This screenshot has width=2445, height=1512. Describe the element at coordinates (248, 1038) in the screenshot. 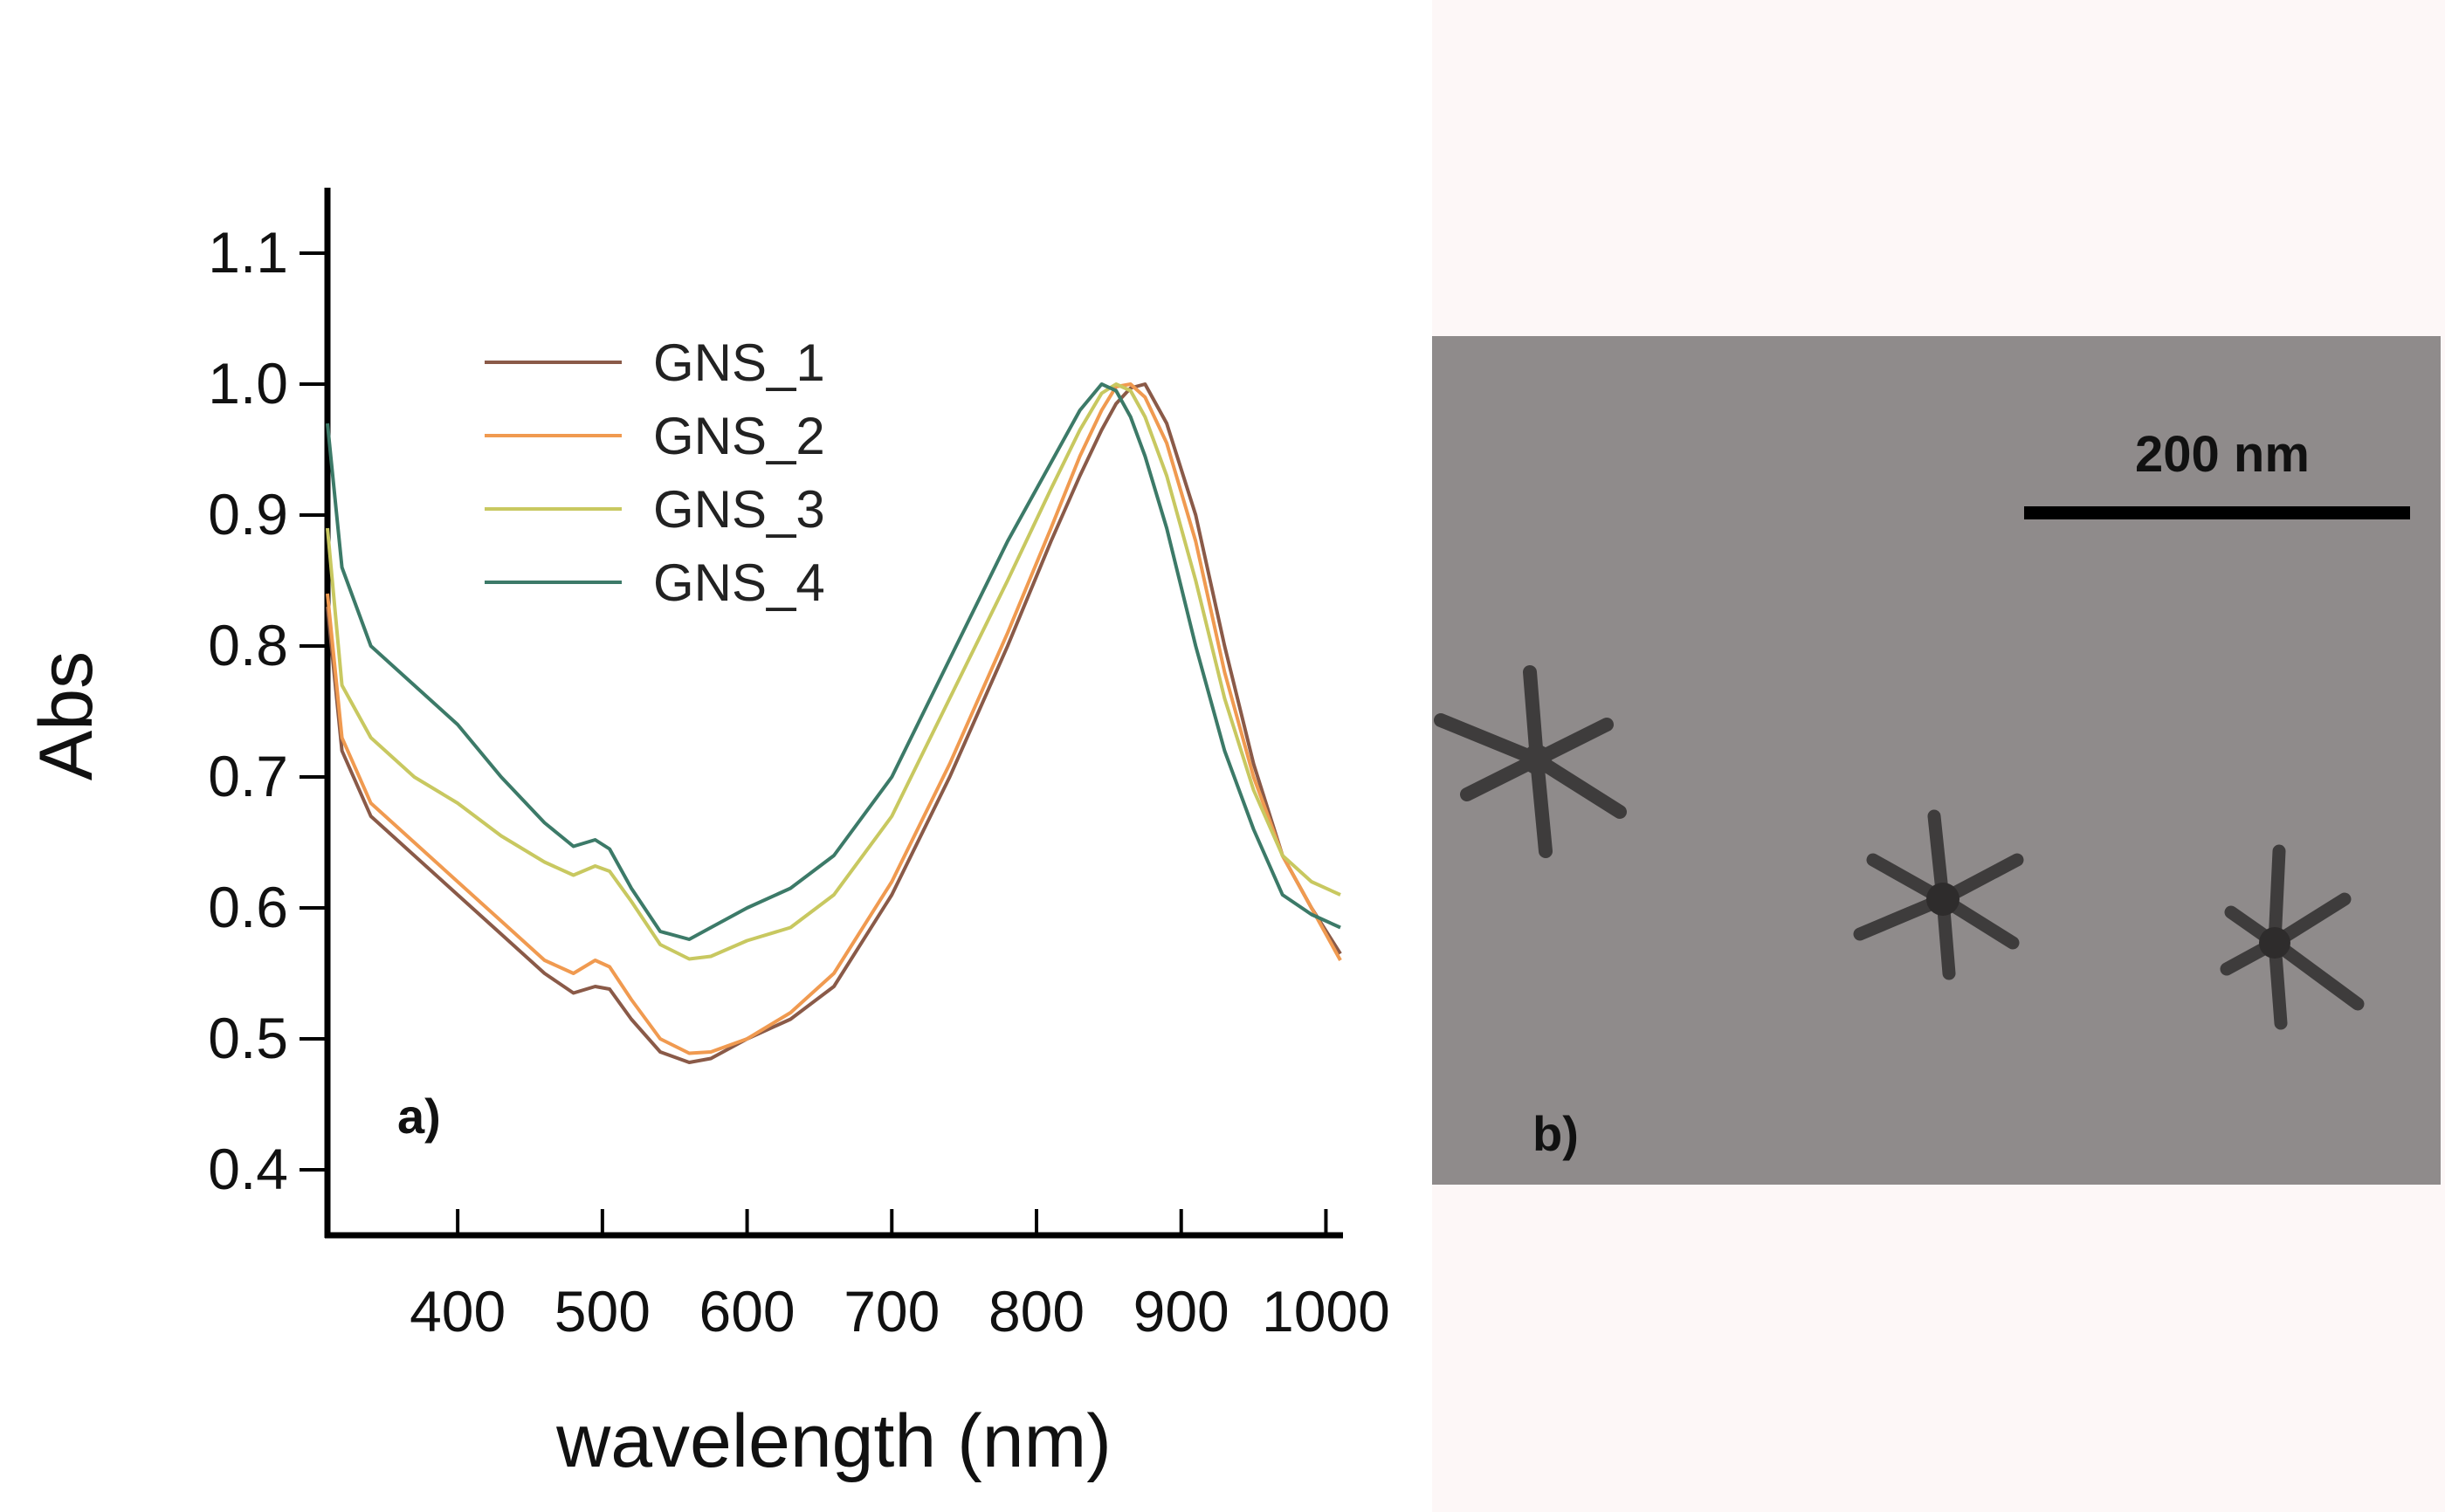

I see `y-tick-label: 0.5` at that location.